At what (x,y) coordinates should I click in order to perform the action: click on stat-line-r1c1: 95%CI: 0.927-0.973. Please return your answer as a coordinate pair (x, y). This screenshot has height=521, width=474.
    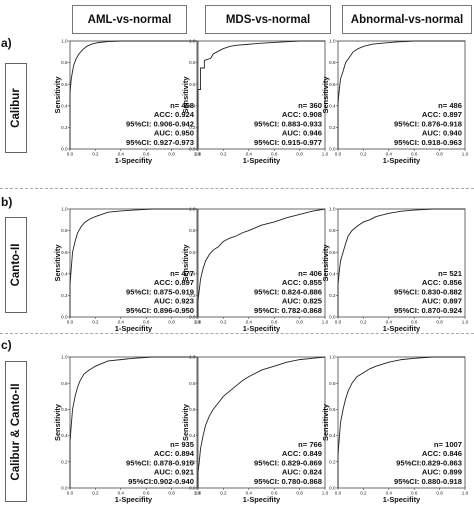
    Looking at the image, I should click on (160, 142).